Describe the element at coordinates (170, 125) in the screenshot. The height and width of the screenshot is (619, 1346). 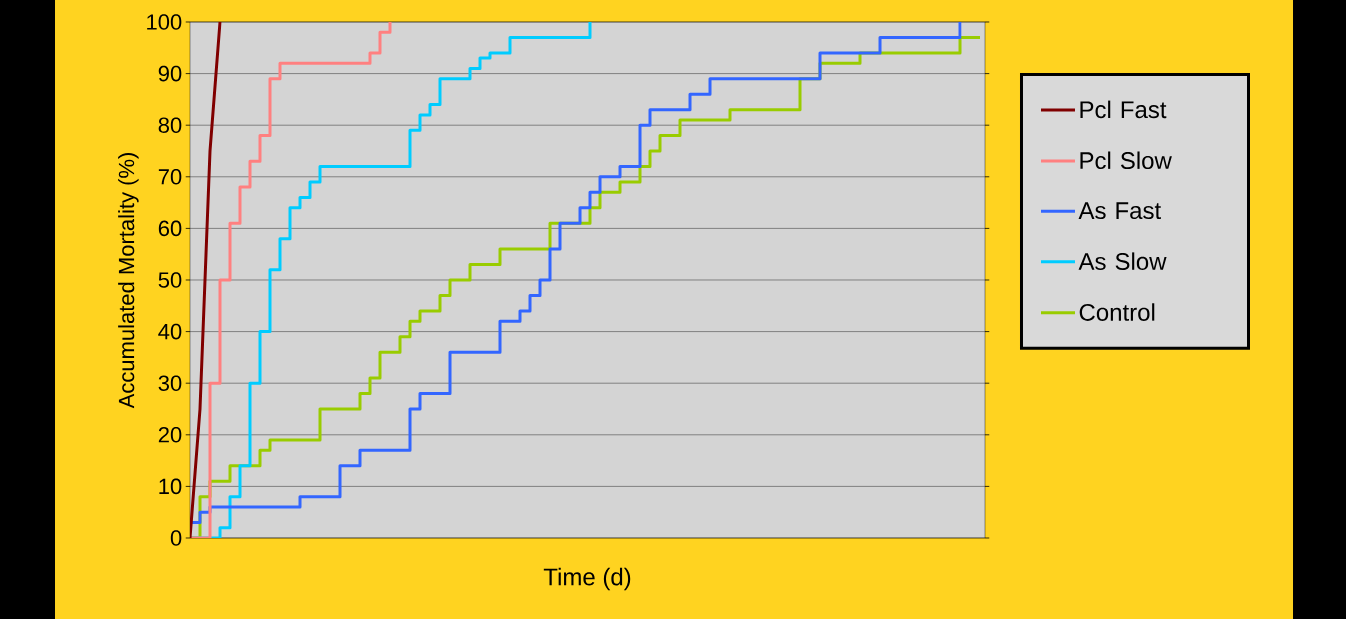
I see `y-tick-label: 80` at that location.